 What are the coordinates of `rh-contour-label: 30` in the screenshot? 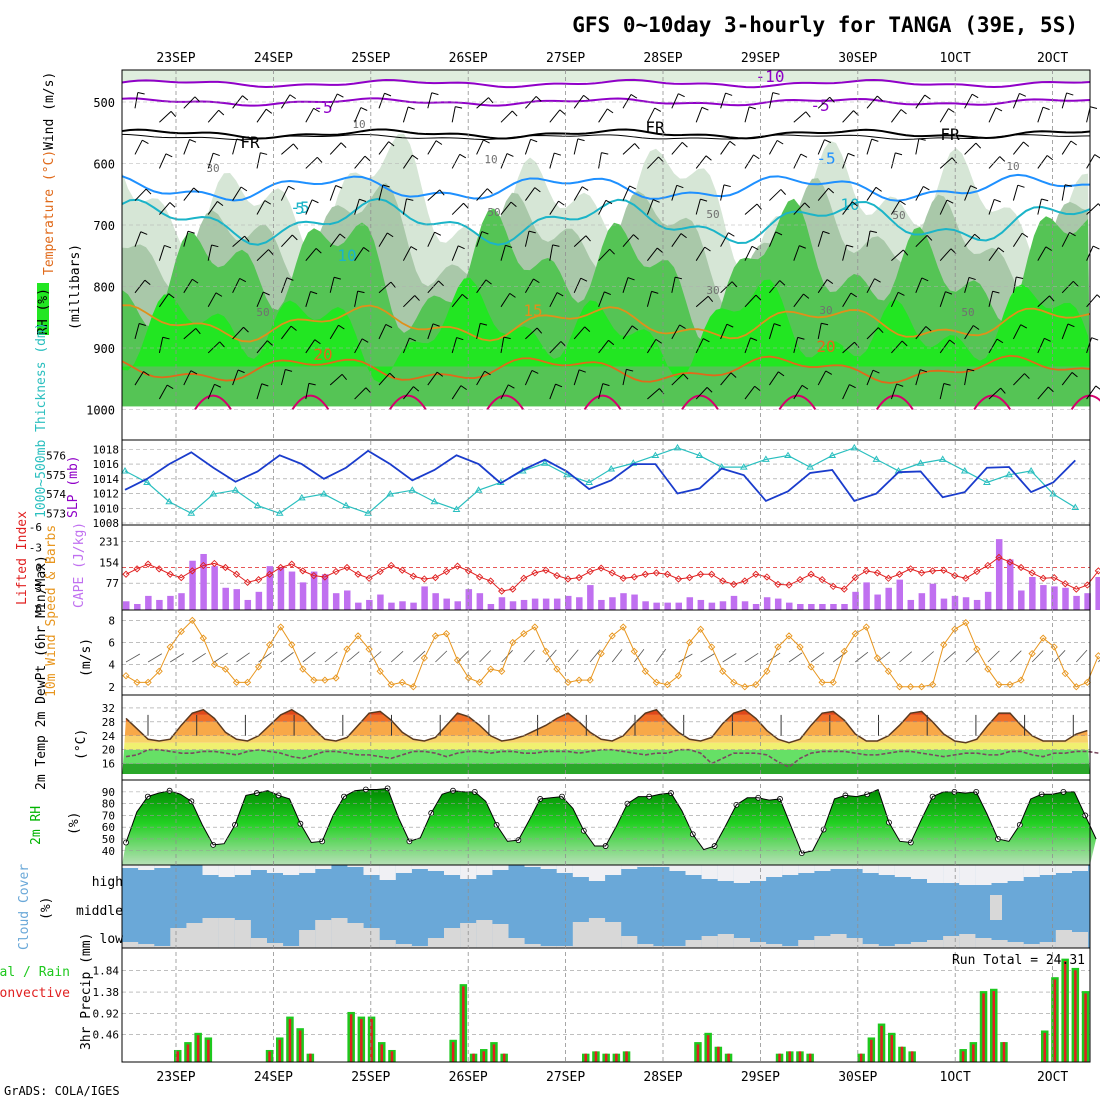 It's located at (212, 168).